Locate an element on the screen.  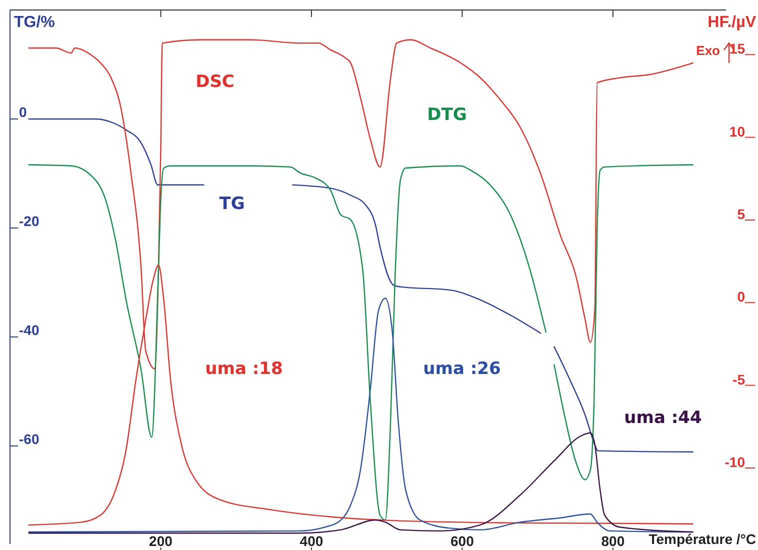
series-label: uma :26 is located at coordinates (462, 369).